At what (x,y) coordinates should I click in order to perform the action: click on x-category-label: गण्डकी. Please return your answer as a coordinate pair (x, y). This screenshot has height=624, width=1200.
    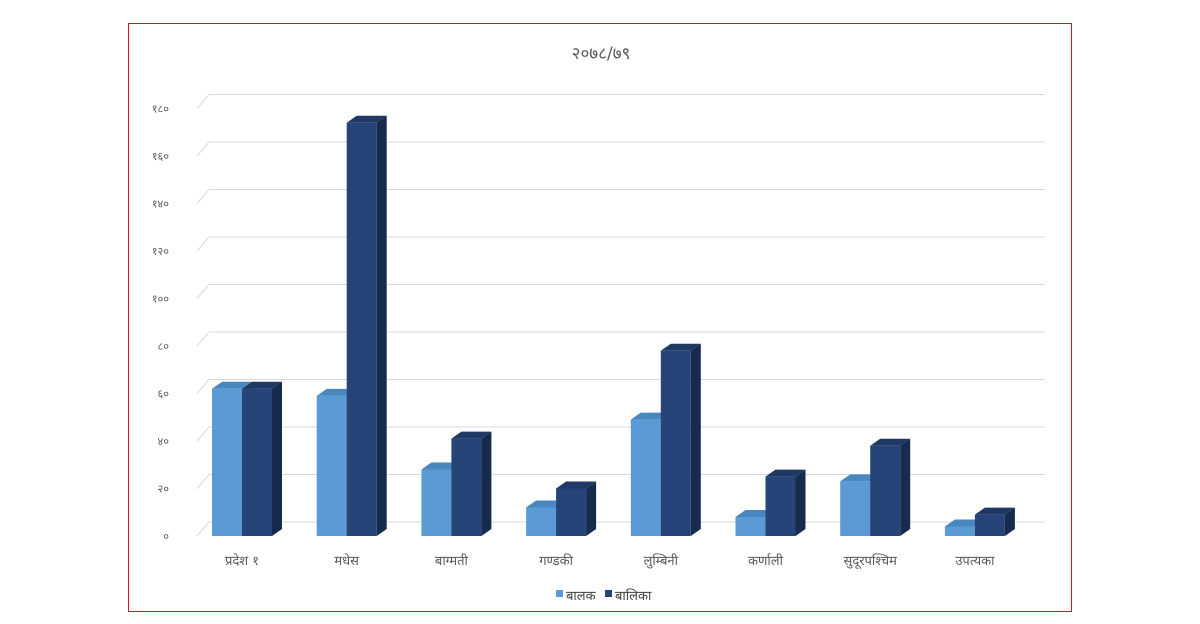
    Looking at the image, I should click on (556, 561).